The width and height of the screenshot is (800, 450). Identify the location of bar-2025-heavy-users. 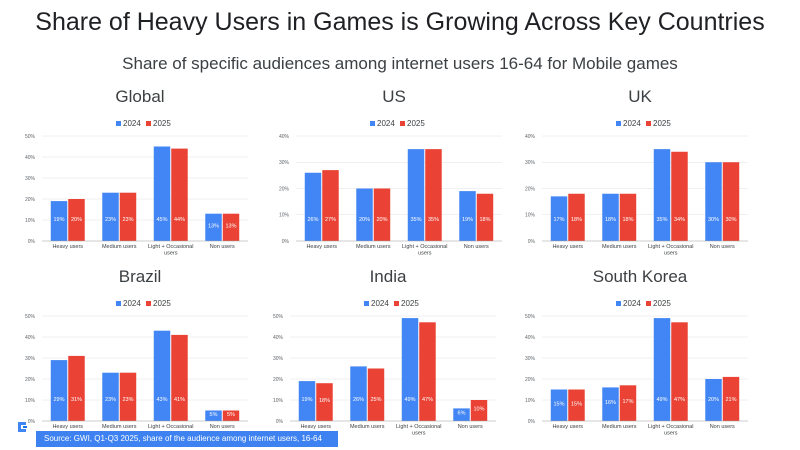
(576, 217).